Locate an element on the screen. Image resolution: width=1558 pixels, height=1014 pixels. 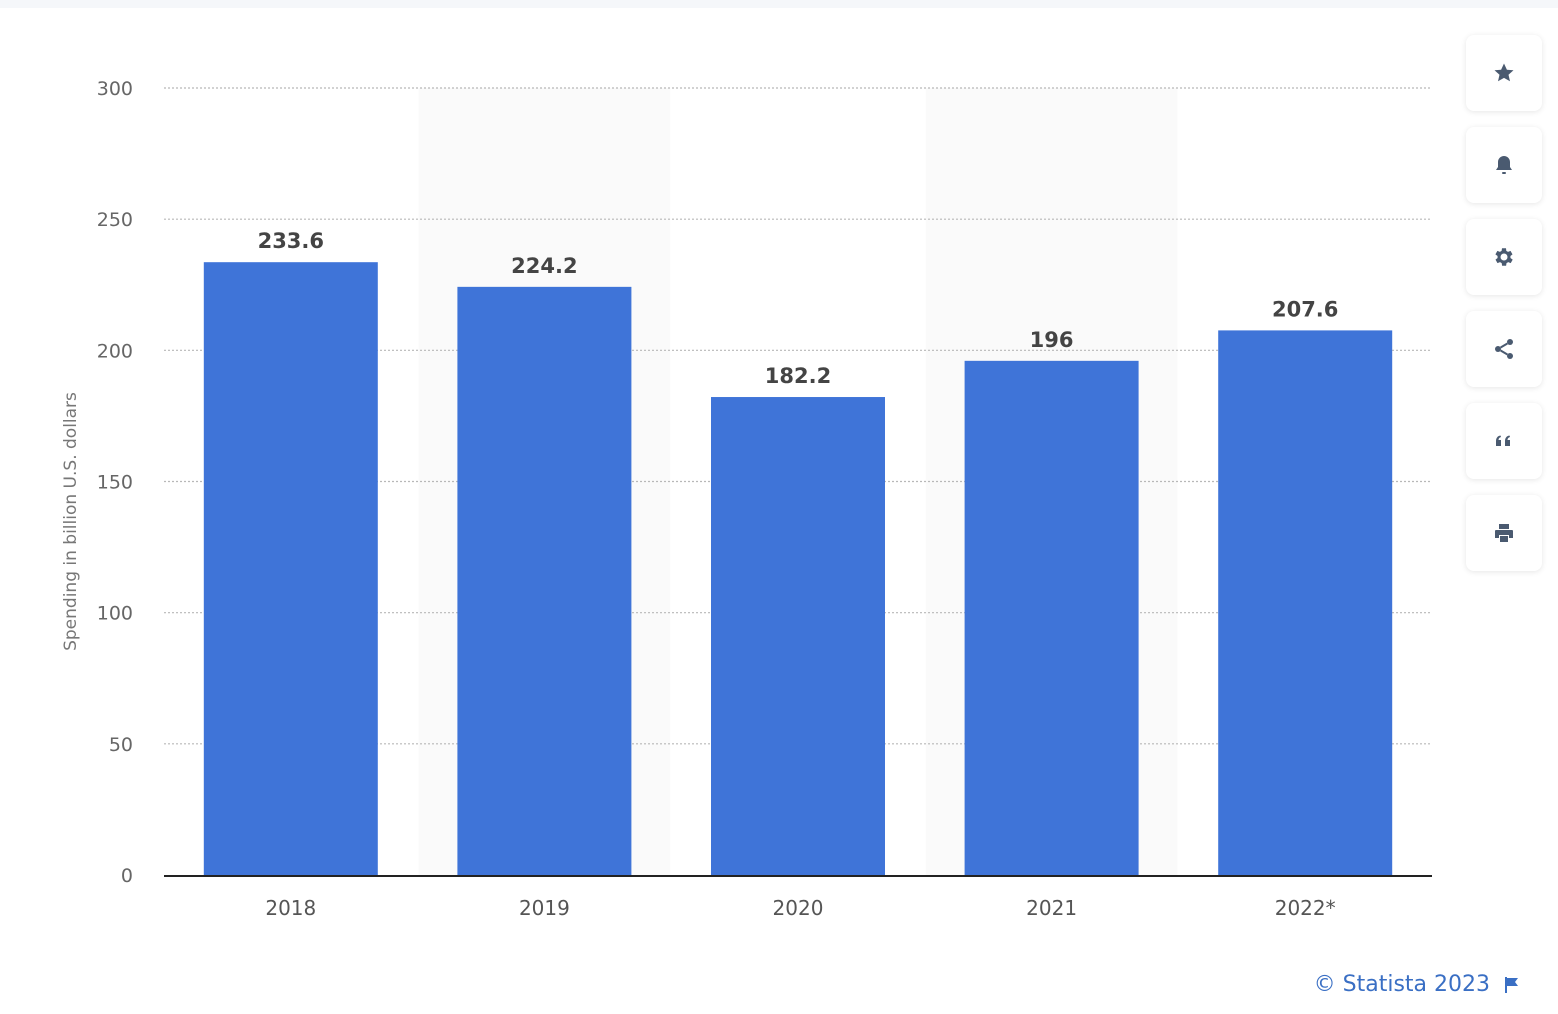
favorite-button is located at coordinates (1504, 73).